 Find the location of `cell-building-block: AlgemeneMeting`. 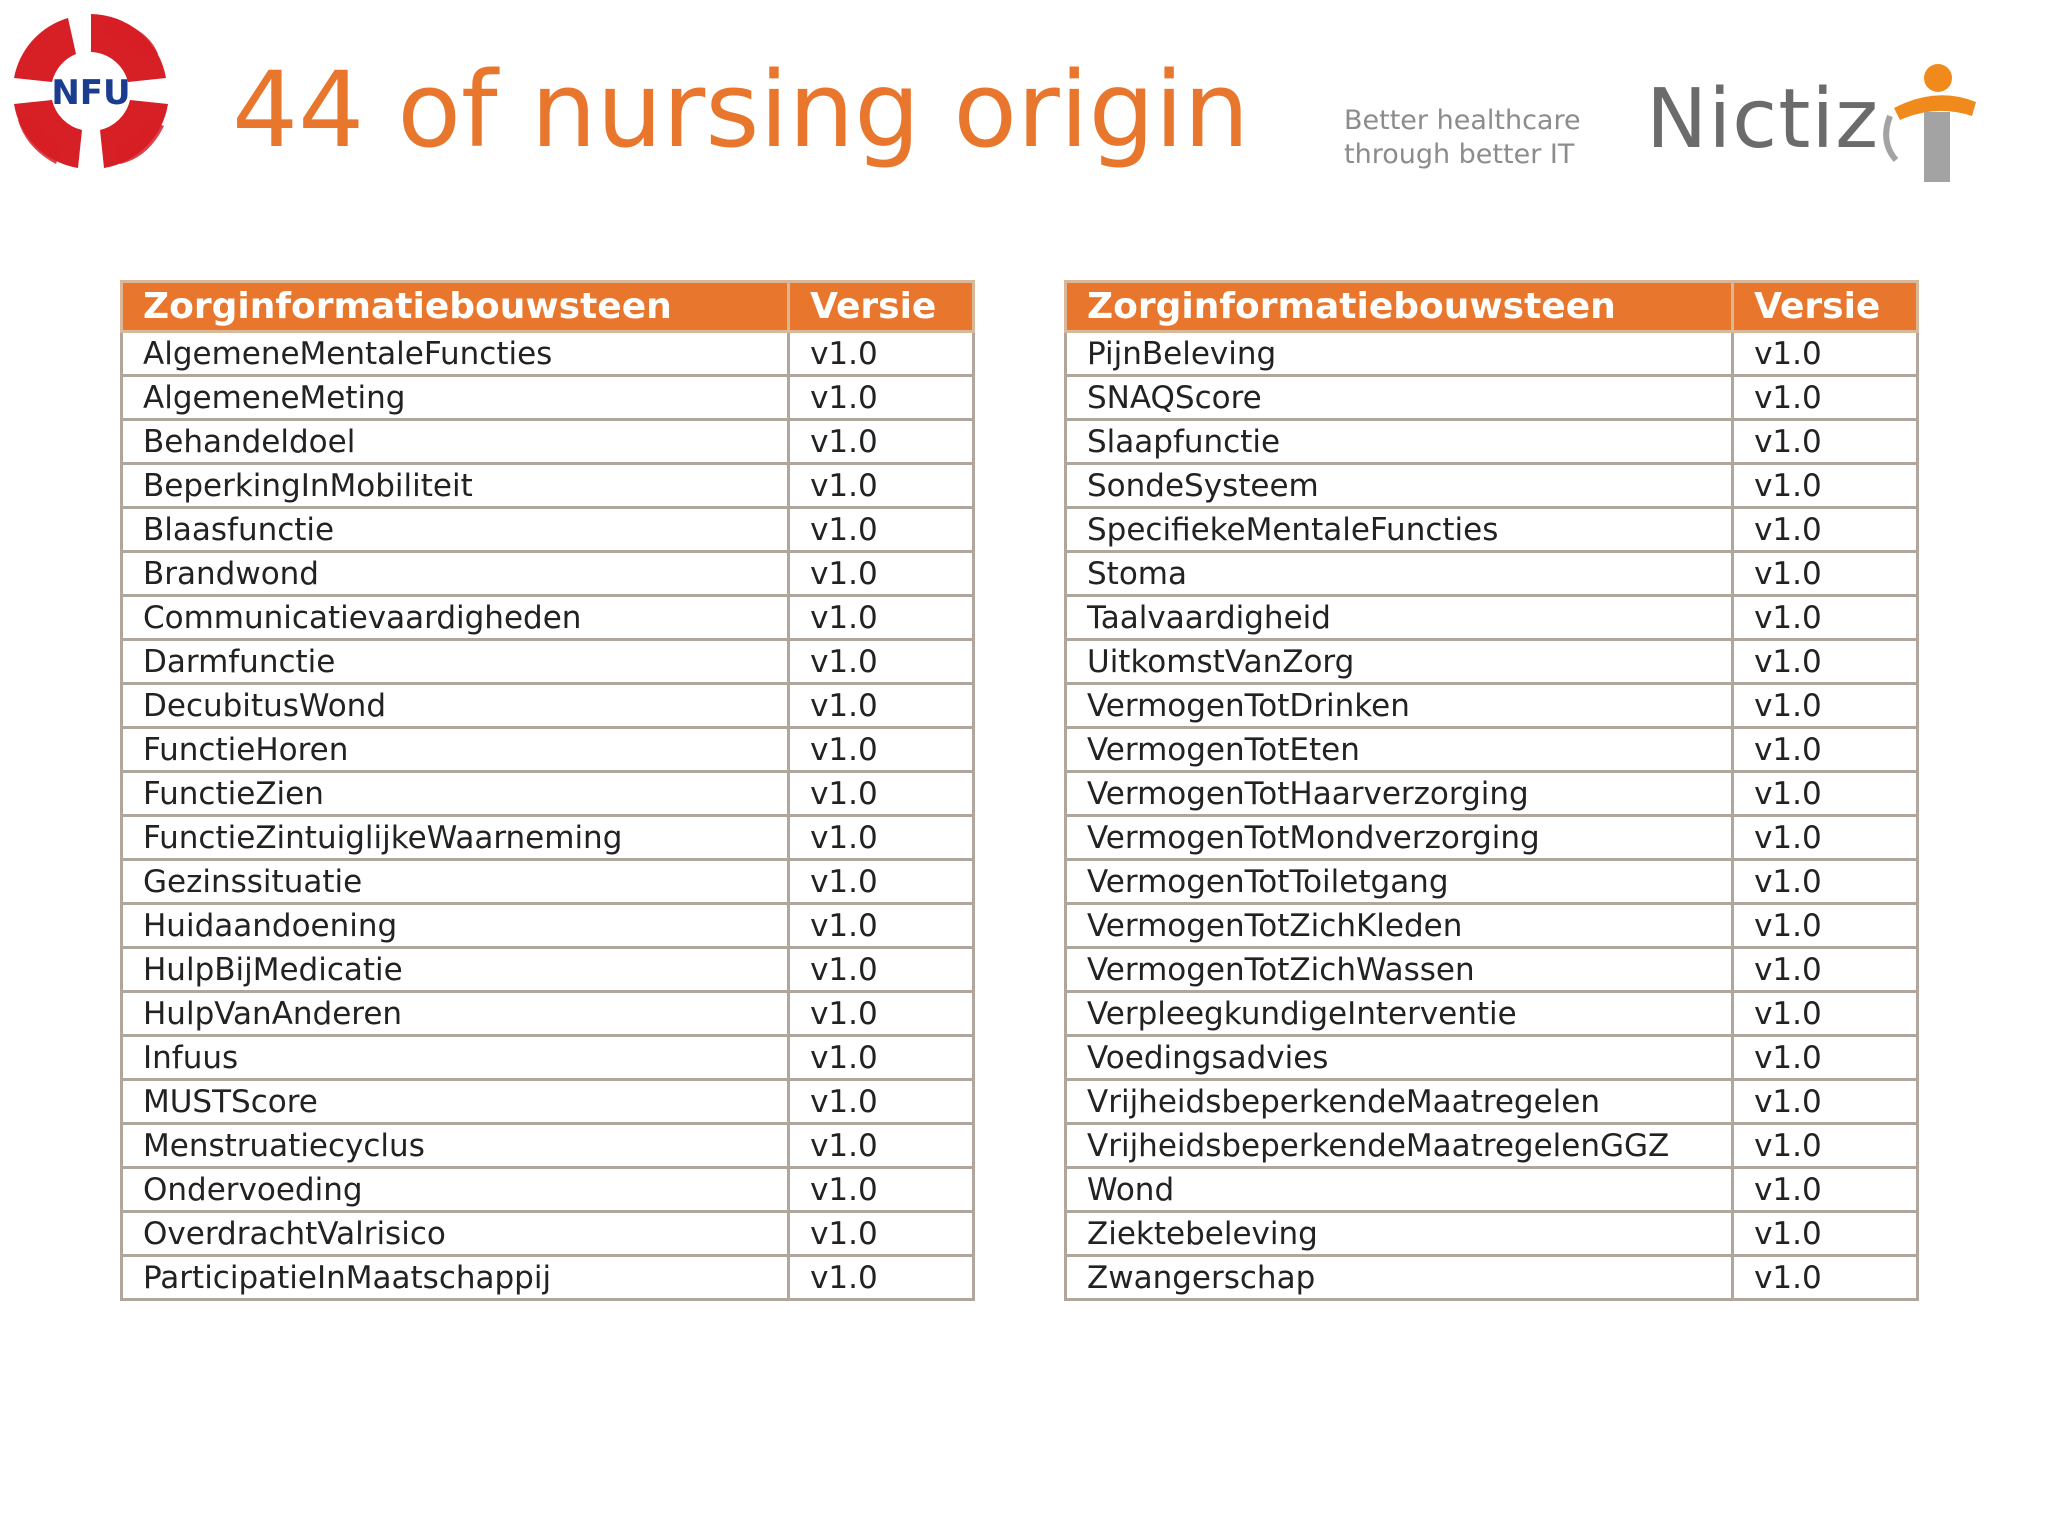

cell-building-block: AlgemeneMeting is located at coordinates (455, 397).